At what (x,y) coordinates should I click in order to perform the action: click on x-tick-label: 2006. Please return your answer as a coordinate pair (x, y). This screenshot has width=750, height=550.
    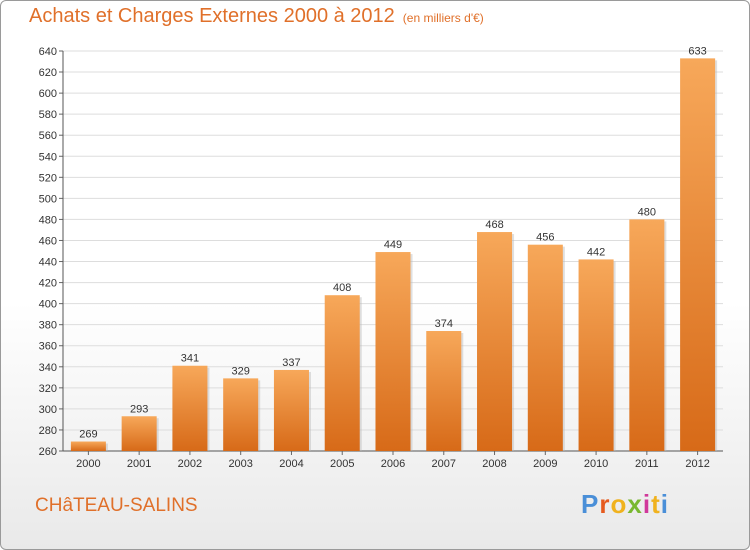
    Looking at the image, I should click on (393, 464).